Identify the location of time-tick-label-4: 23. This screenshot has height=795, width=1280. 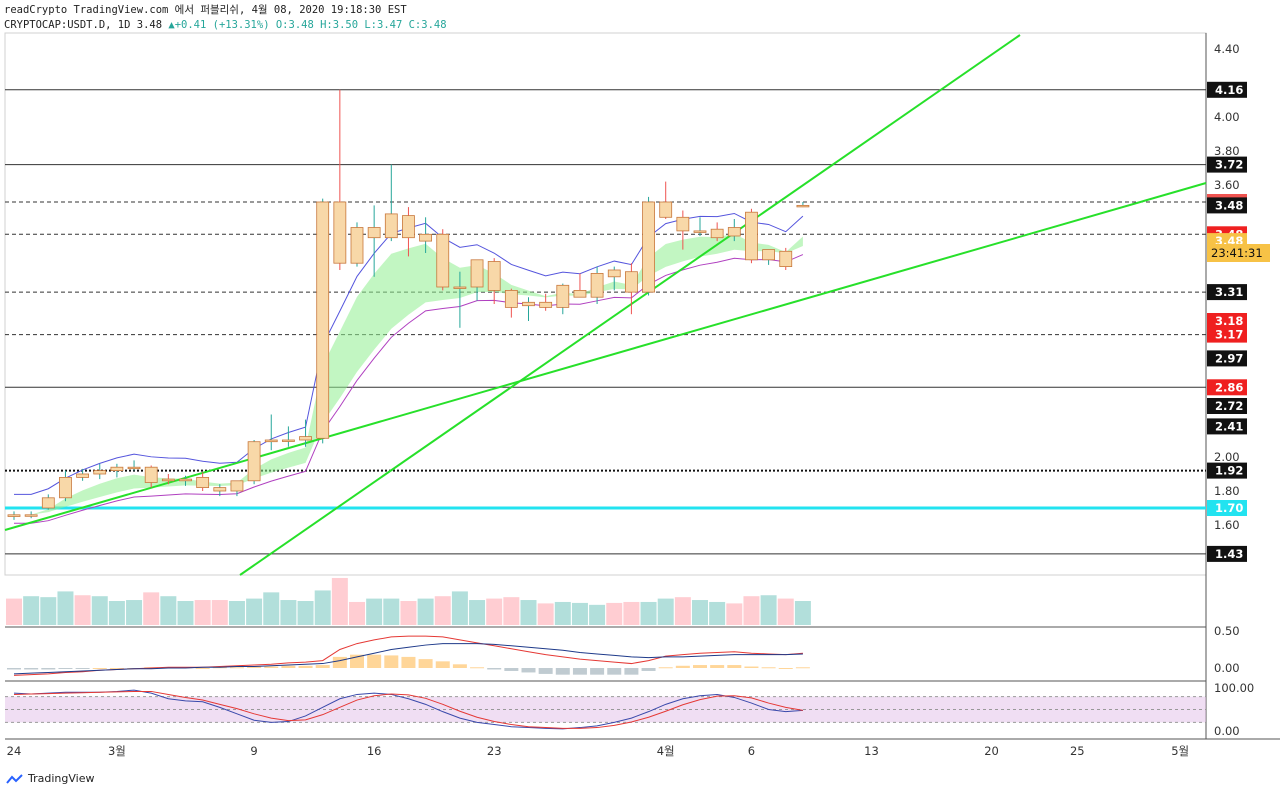
(494, 751).